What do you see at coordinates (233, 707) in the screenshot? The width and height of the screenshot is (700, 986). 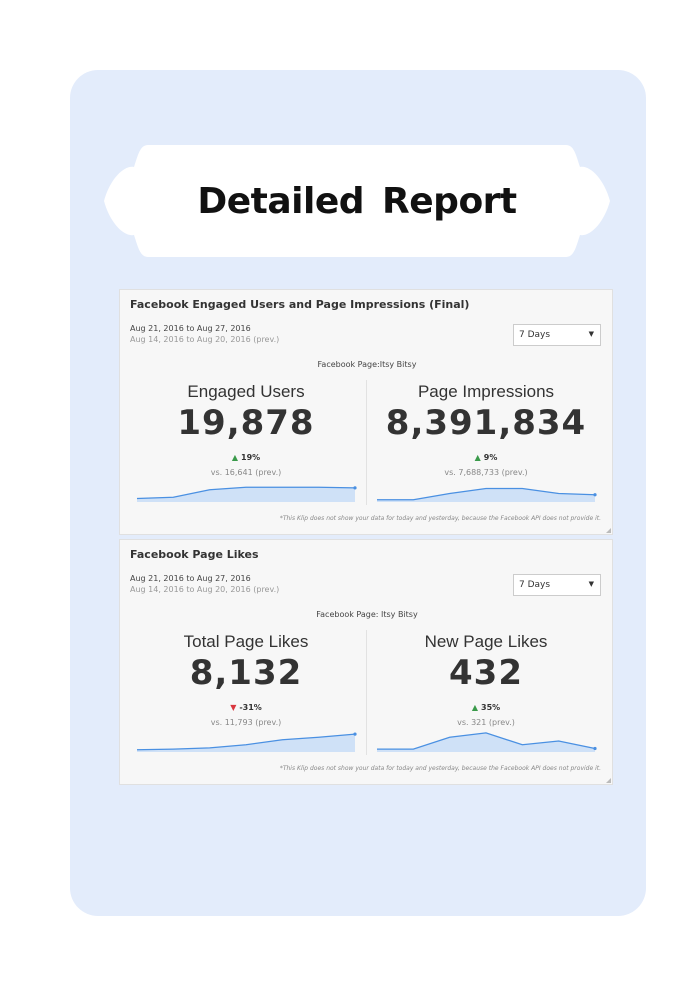 I see `triangle-down-icon: ▼` at bounding box center [233, 707].